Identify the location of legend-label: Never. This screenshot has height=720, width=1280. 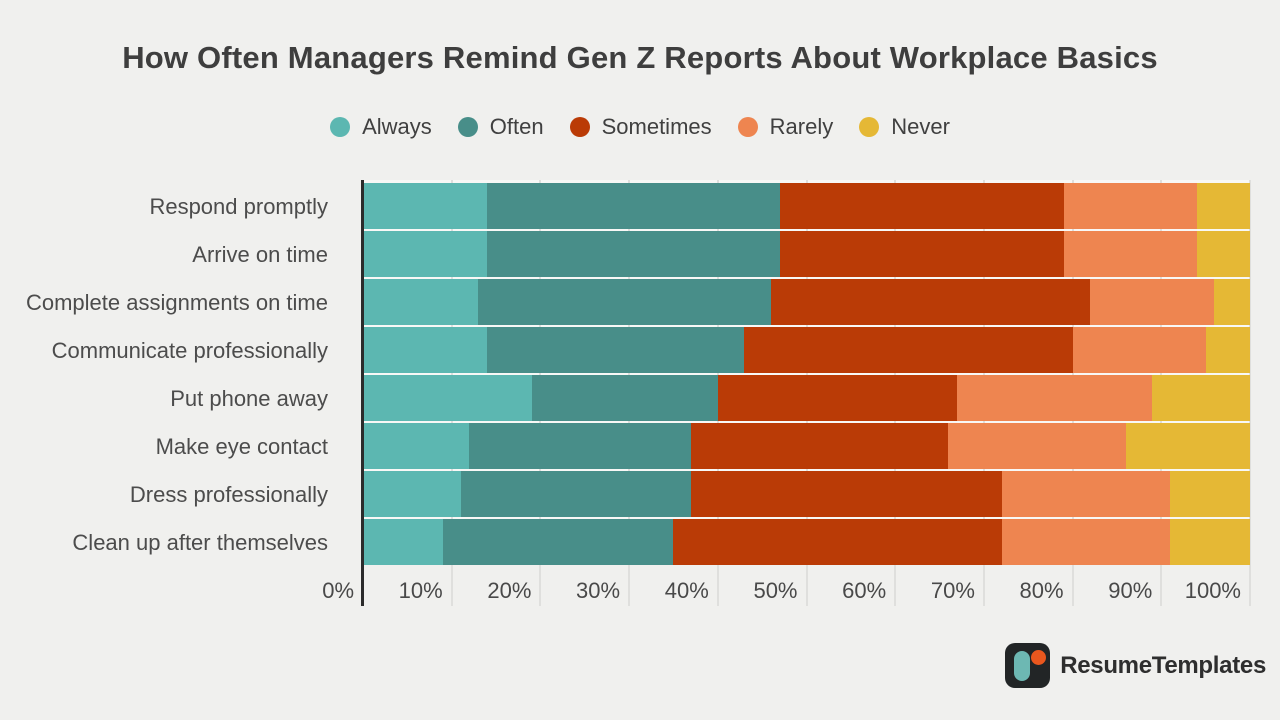
(920, 126).